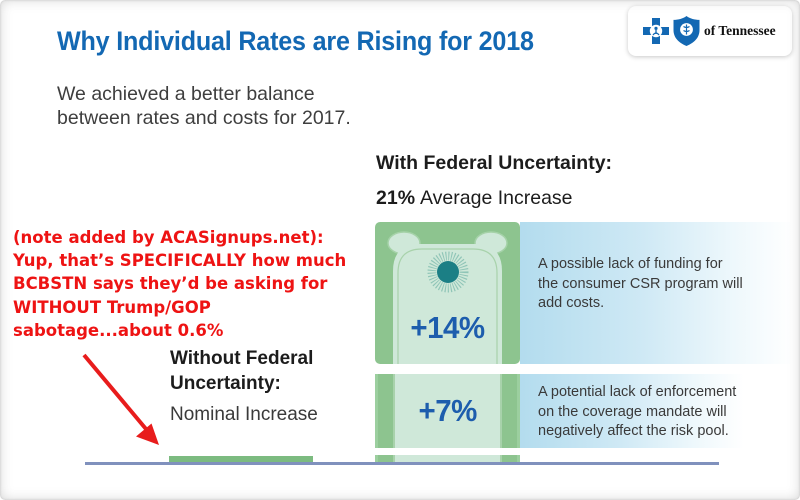 This screenshot has width=800, height=500. What do you see at coordinates (295, 41) in the screenshot?
I see `page-title: Why Individual Rates are Rising for 2018` at bounding box center [295, 41].